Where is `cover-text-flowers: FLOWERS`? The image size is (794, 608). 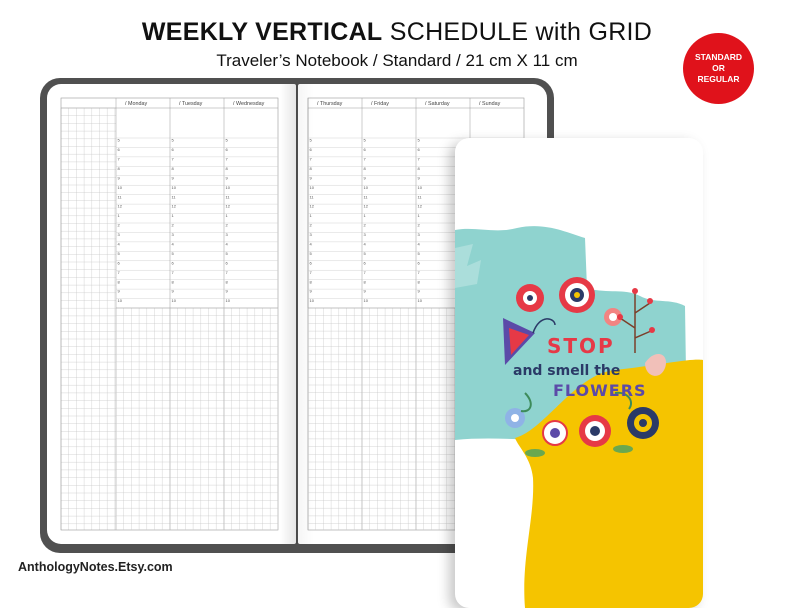 cover-text-flowers: FLOWERS is located at coordinates (600, 390).